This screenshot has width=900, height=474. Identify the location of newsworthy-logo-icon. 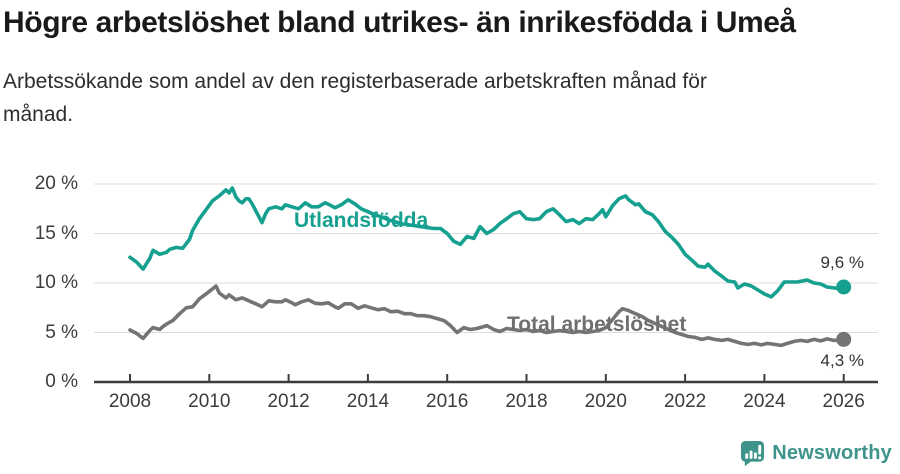
(753, 454).